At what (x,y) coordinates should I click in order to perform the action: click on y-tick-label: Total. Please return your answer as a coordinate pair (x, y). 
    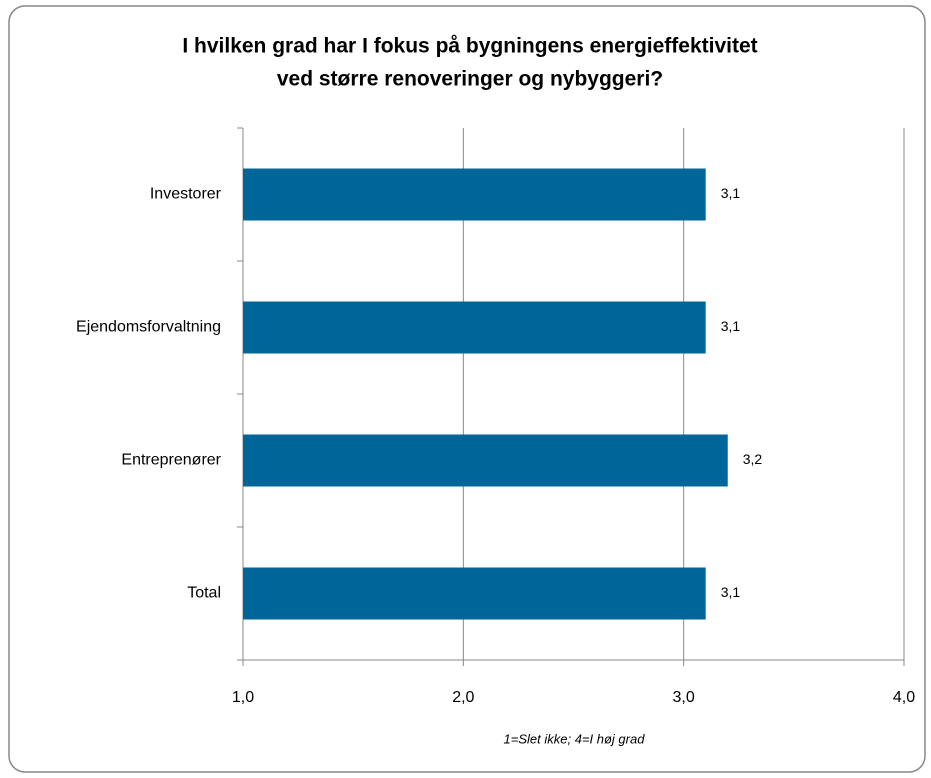
    Looking at the image, I should click on (204, 593).